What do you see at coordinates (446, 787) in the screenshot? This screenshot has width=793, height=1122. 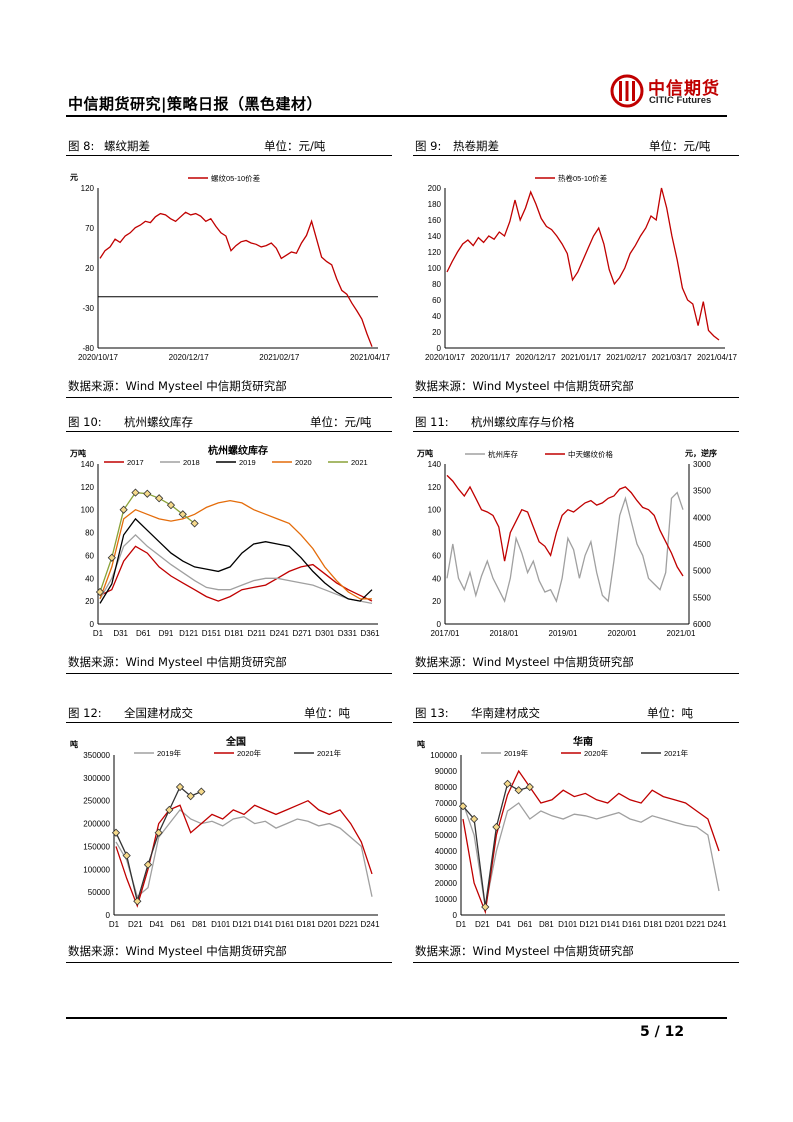 I see `y-tick-label: 80000` at bounding box center [446, 787].